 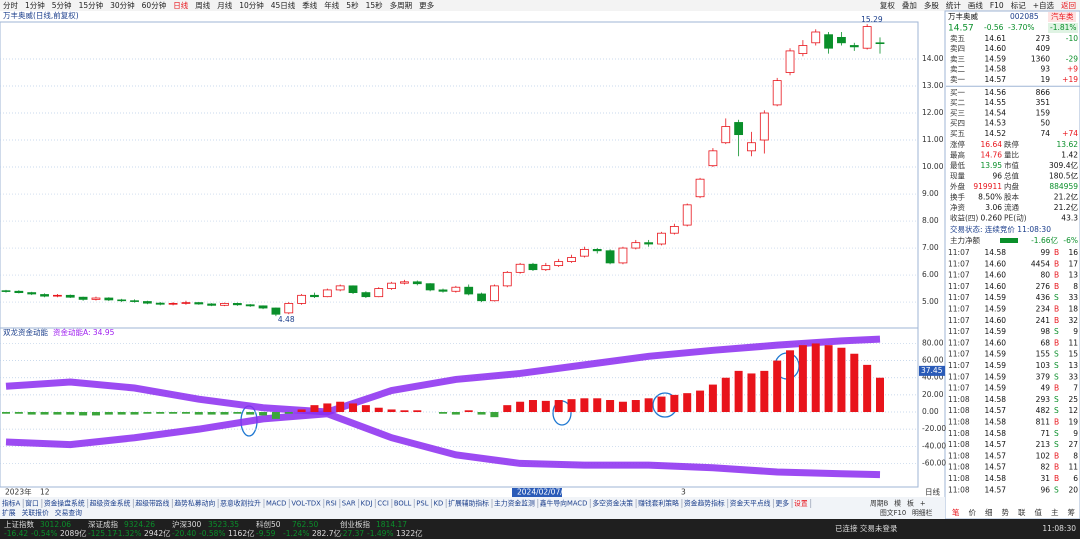 What do you see at coordinates (401, 5) in the screenshot?
I see `period-button: 多周期` at bounding box center [401, 5].